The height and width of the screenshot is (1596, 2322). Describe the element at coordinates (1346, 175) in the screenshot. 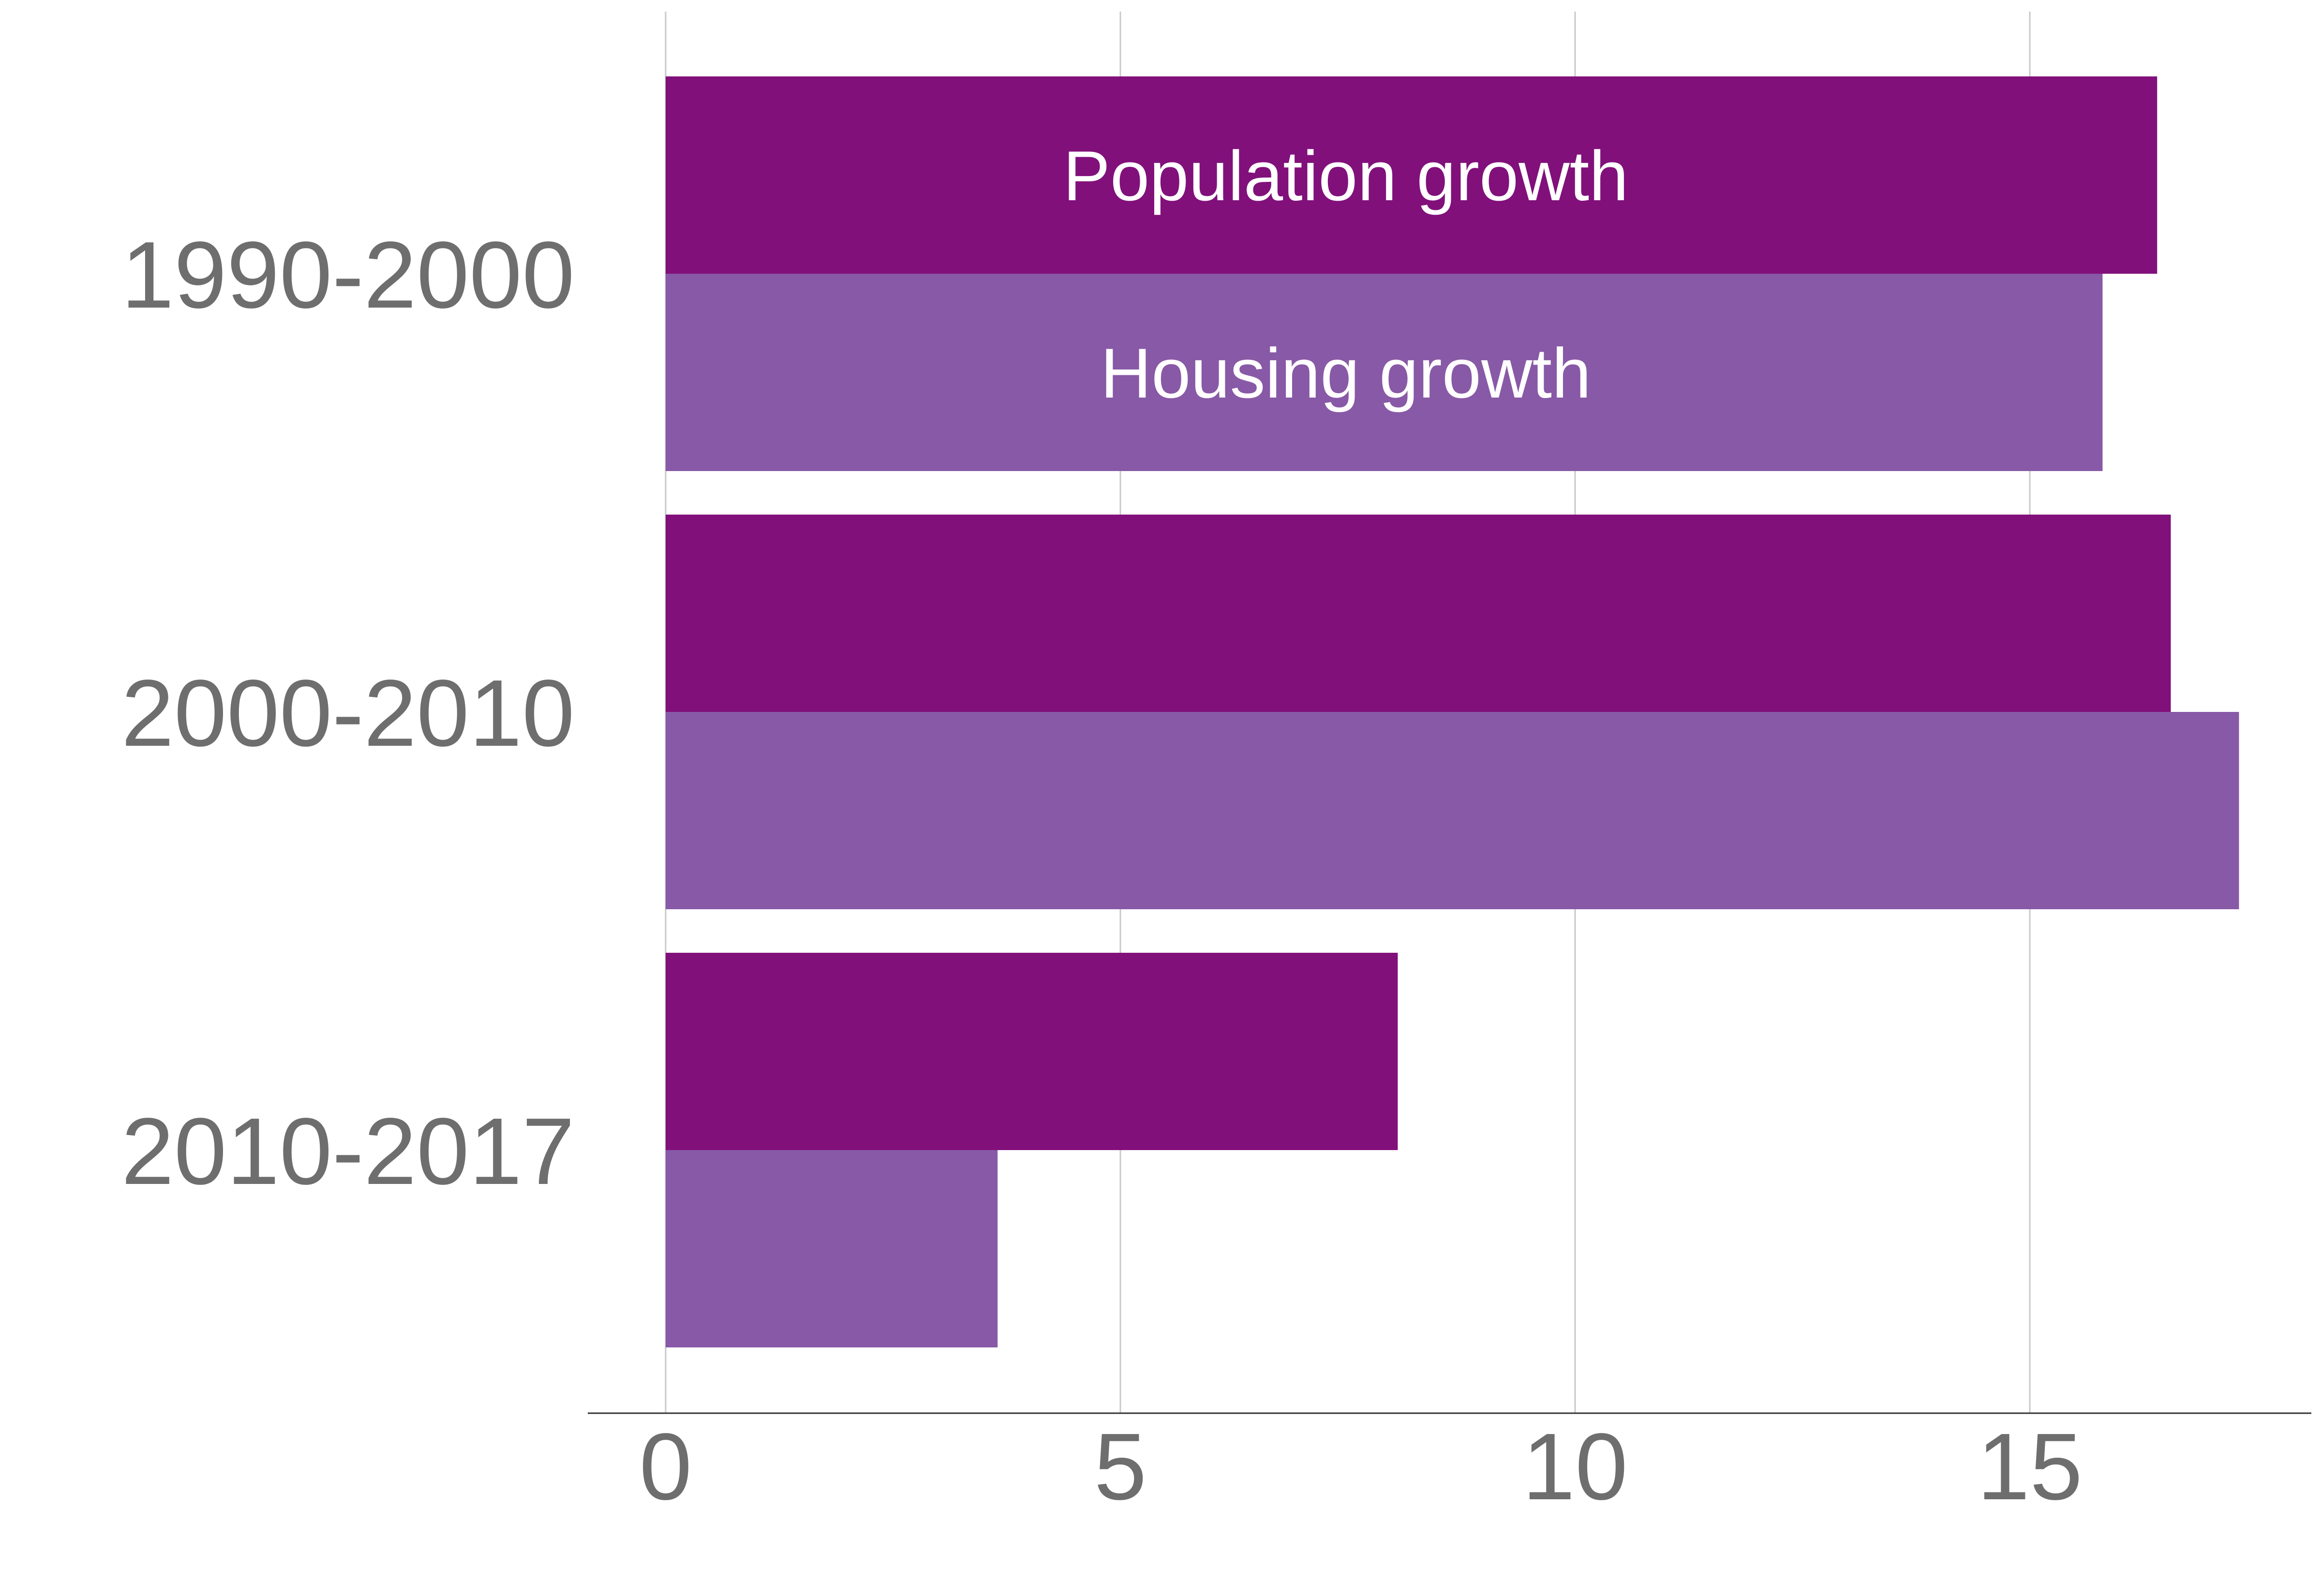

I see `series-label-population-growth: Population growth` at that location.